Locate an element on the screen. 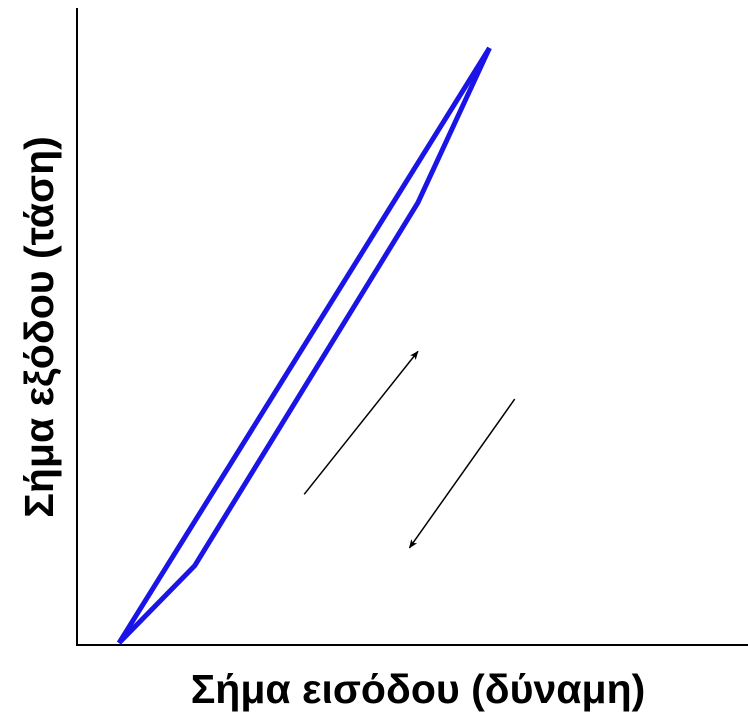 The width and height of the screenshot is (748, 714). arrow-down-left is located at coordinates (462, 473).